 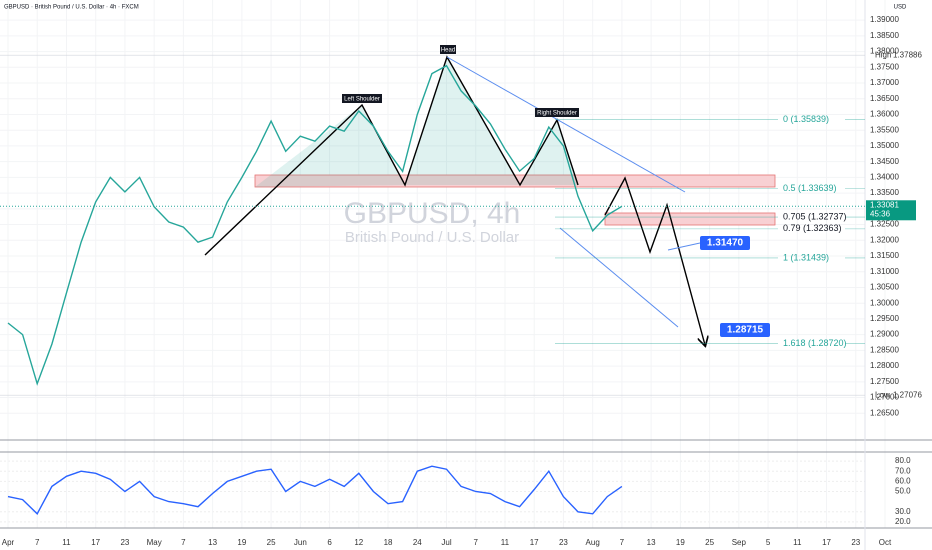 I want to click on y-tick-label: 1.28500, so click(x=884, y=349).